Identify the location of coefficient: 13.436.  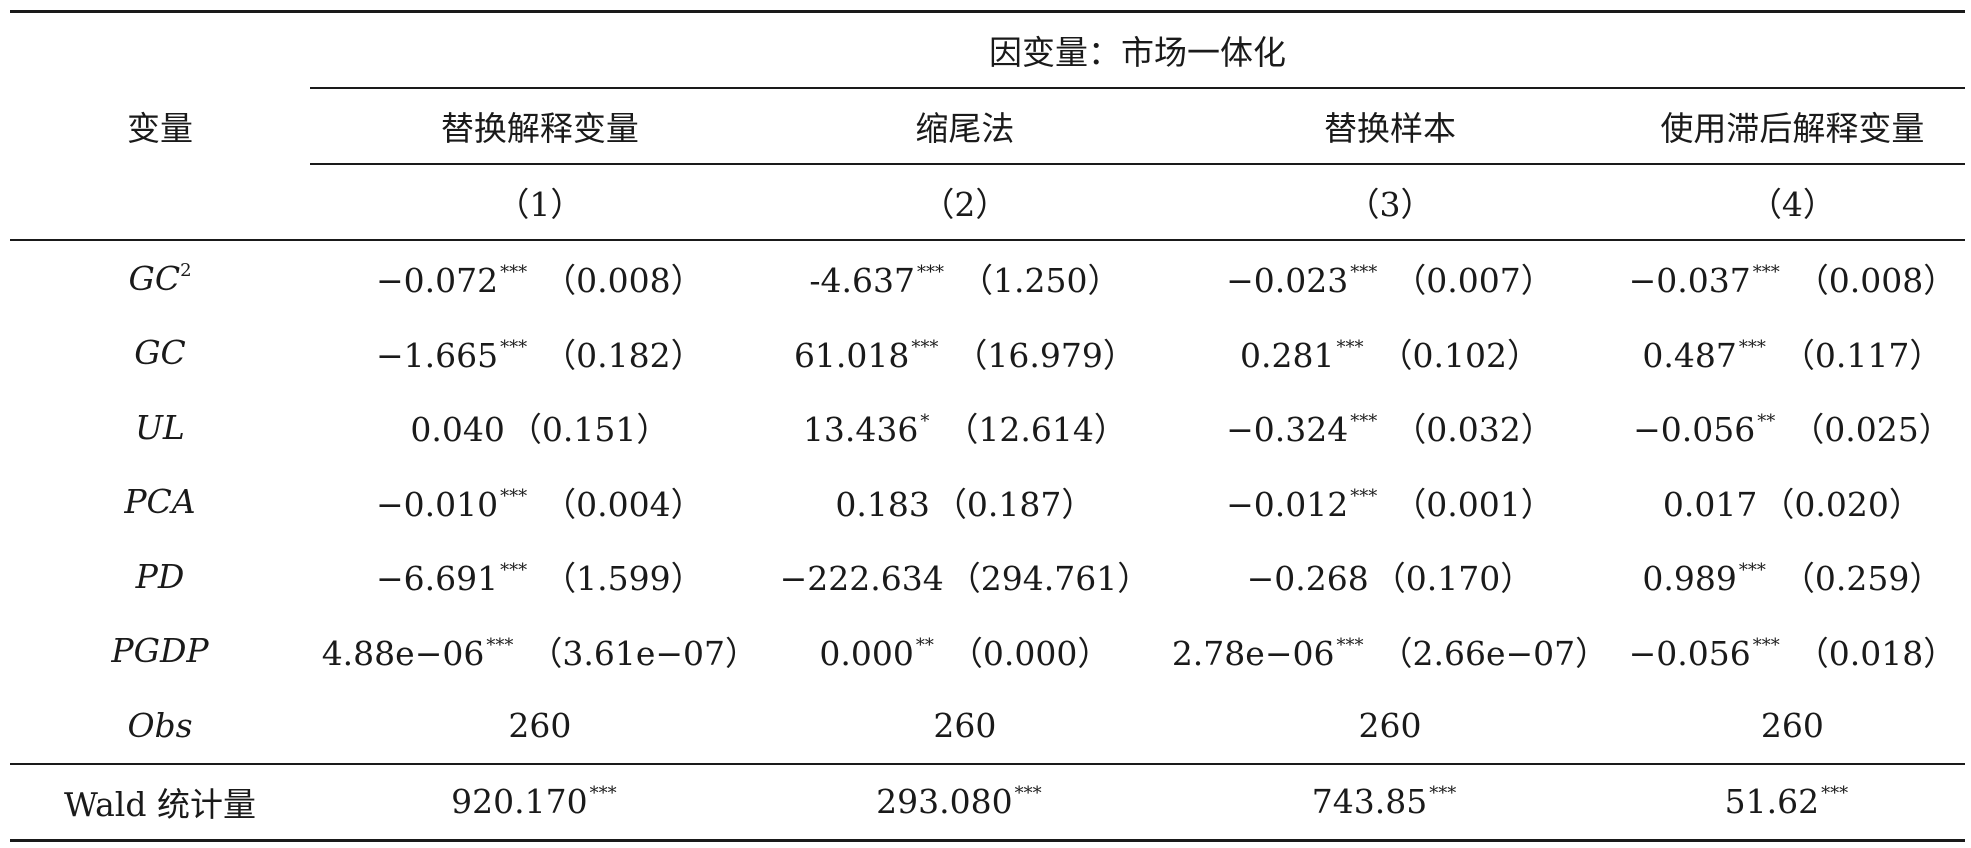
(860, 430).